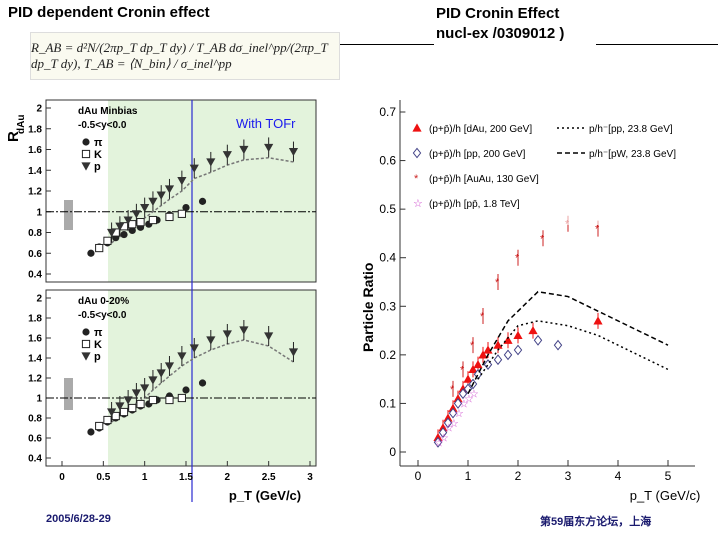 Image resolution: width=720 pixels, height=540 pixels. What do you see at coordinates (632, 154) in the screenshot?
I see `legend-label: p/h⁻[pW, 23.8 GeV]` at bounding box center [632, 154].